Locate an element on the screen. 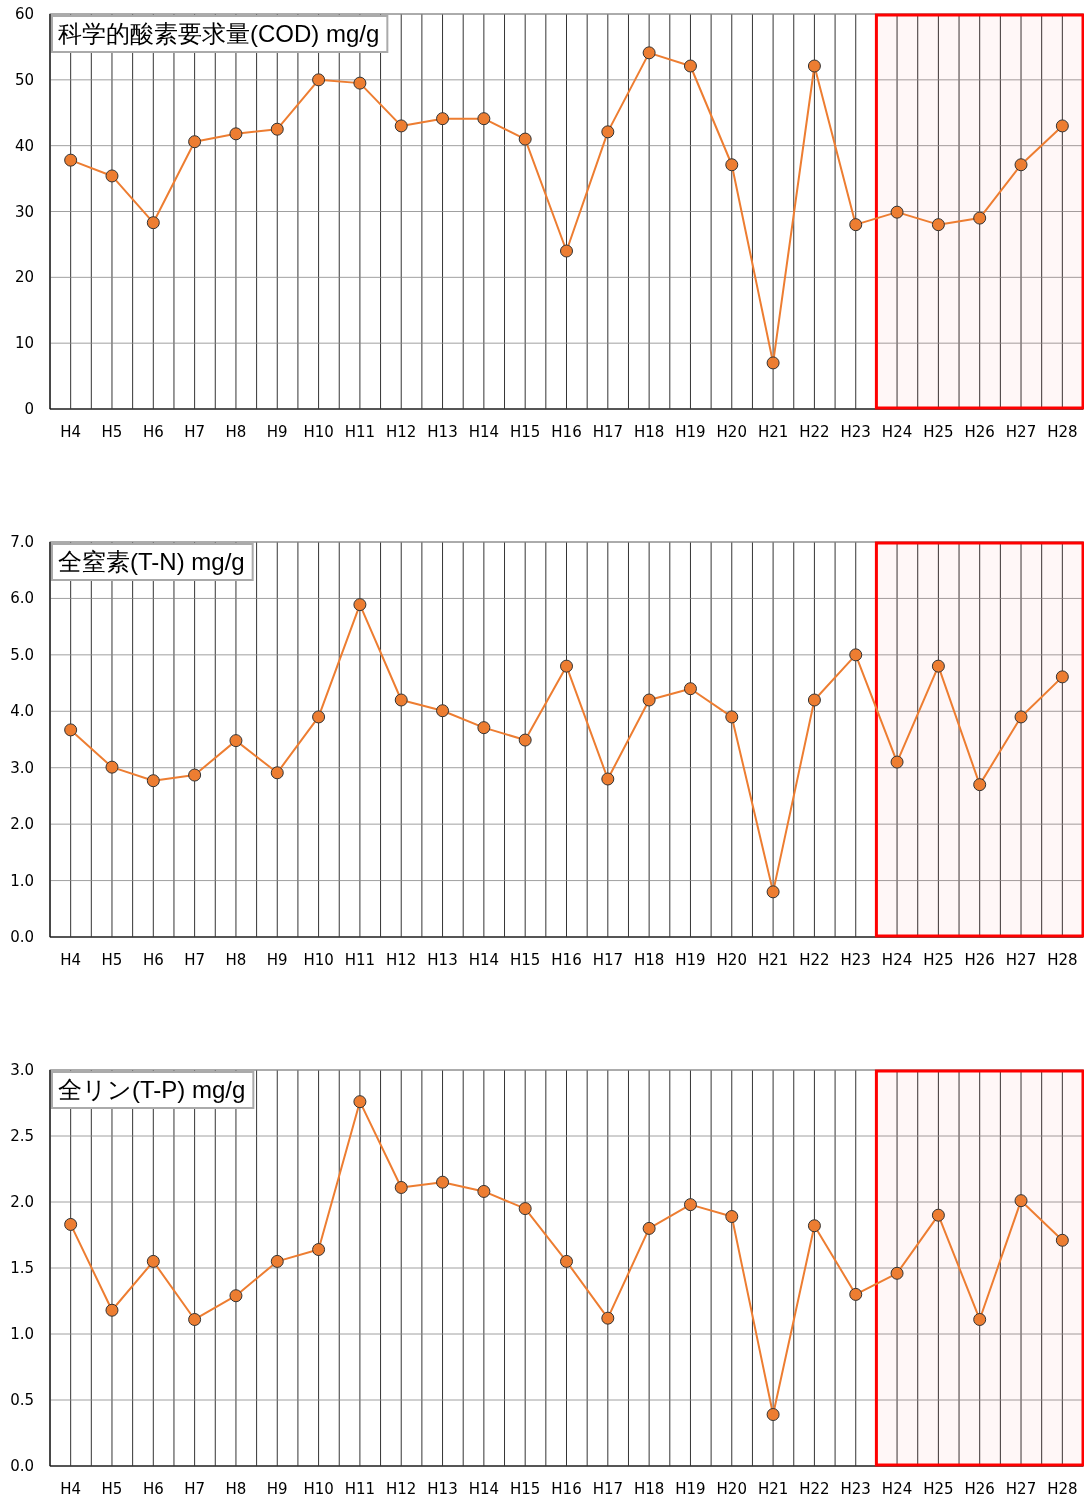 Image resolution: width=1084 pixels, height=1499 pixels. y-tick-label: 0 is located at coordinates (29, 409).